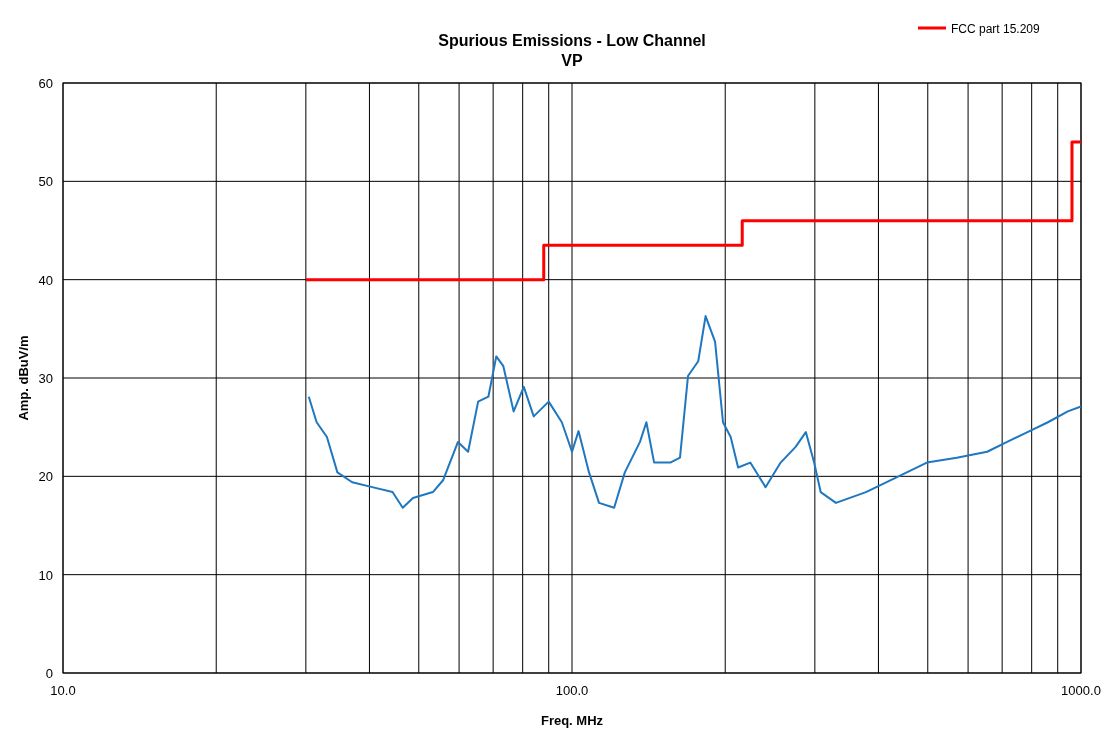 The image size is (1108, 733). I want to click on x-tick-label: 10.0, so click(63, 690).